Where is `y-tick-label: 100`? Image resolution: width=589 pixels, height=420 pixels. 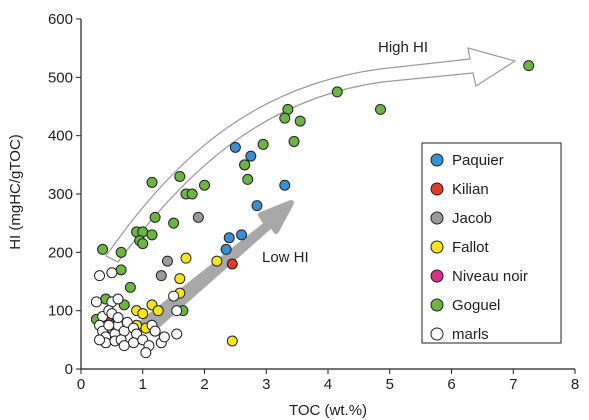
y-tick-label: 100 is located at coordinates (60, 311).